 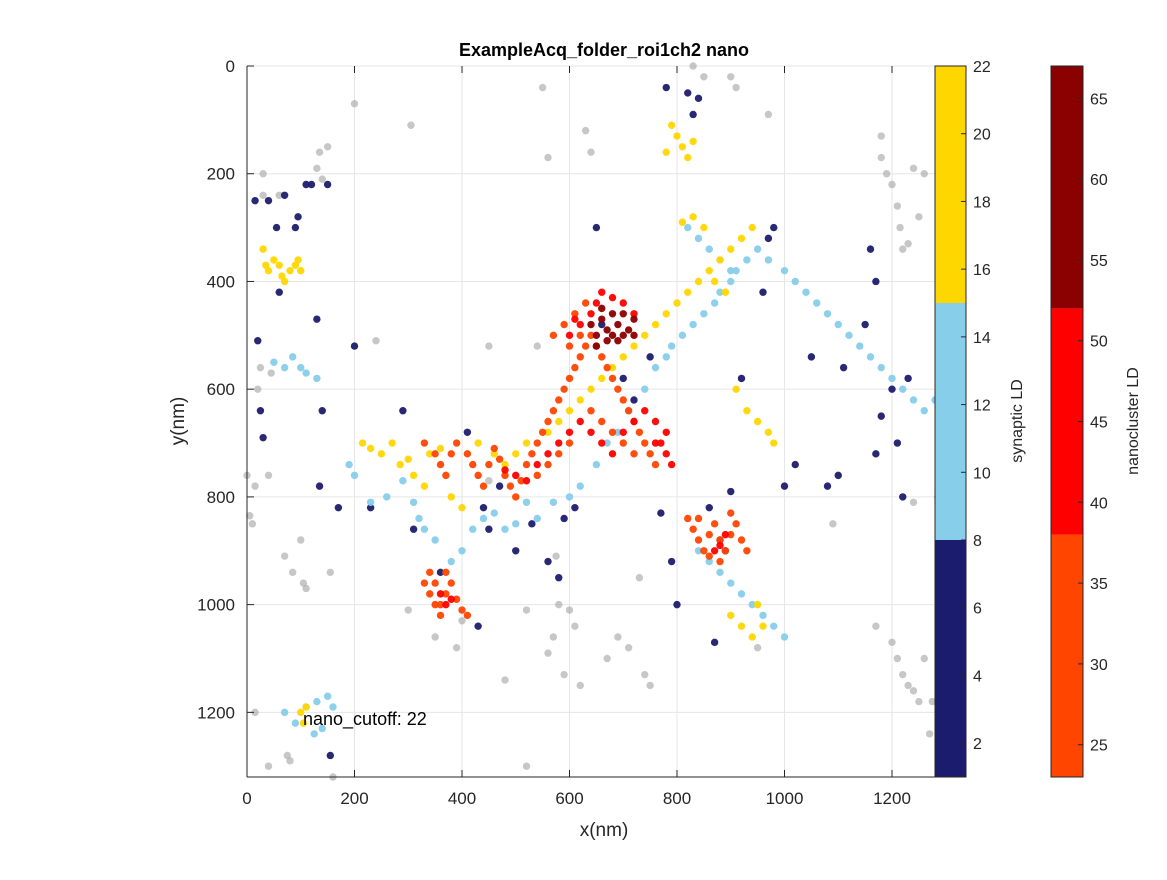 What do you see at coordinates (569, 798) in the screenshot?
I see `x-tick-label: 600` at bounding box center [569, 798].